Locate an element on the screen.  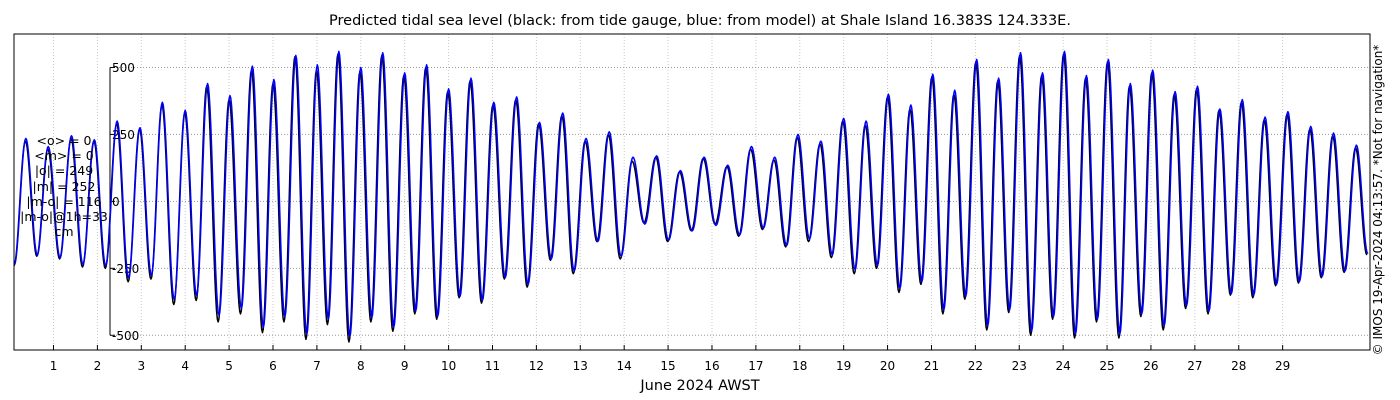
x-tick-label: 16 is located at coordinates (711, 366).